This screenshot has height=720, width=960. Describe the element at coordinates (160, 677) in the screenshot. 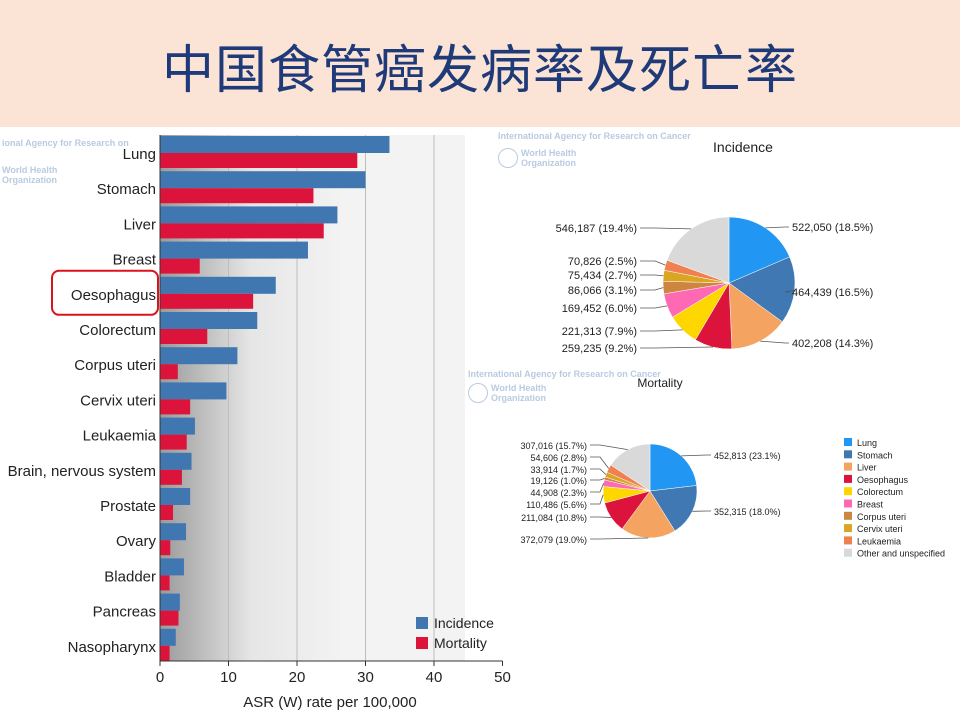

I see `x-tick-label: 0` at that location.